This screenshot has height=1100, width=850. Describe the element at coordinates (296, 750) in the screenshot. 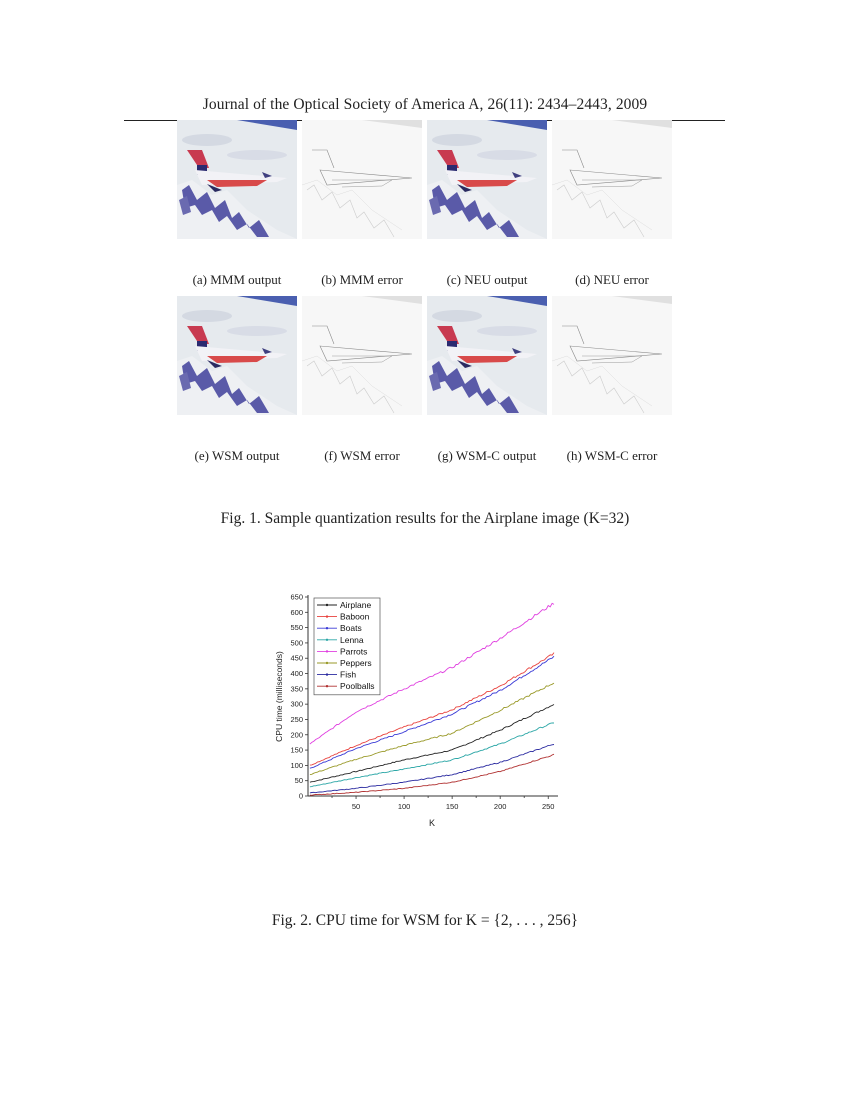

I see `y-tick-label: 150` at that location.